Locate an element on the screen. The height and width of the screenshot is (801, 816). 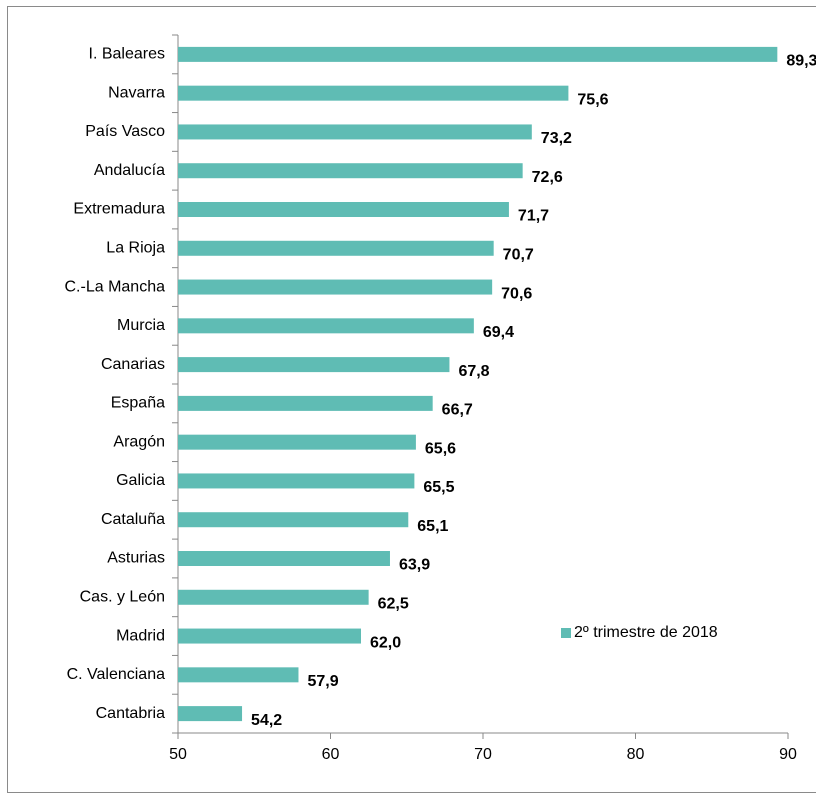
legend-label: 2º trimestre de 2018 is located at coordinates (646, 632).